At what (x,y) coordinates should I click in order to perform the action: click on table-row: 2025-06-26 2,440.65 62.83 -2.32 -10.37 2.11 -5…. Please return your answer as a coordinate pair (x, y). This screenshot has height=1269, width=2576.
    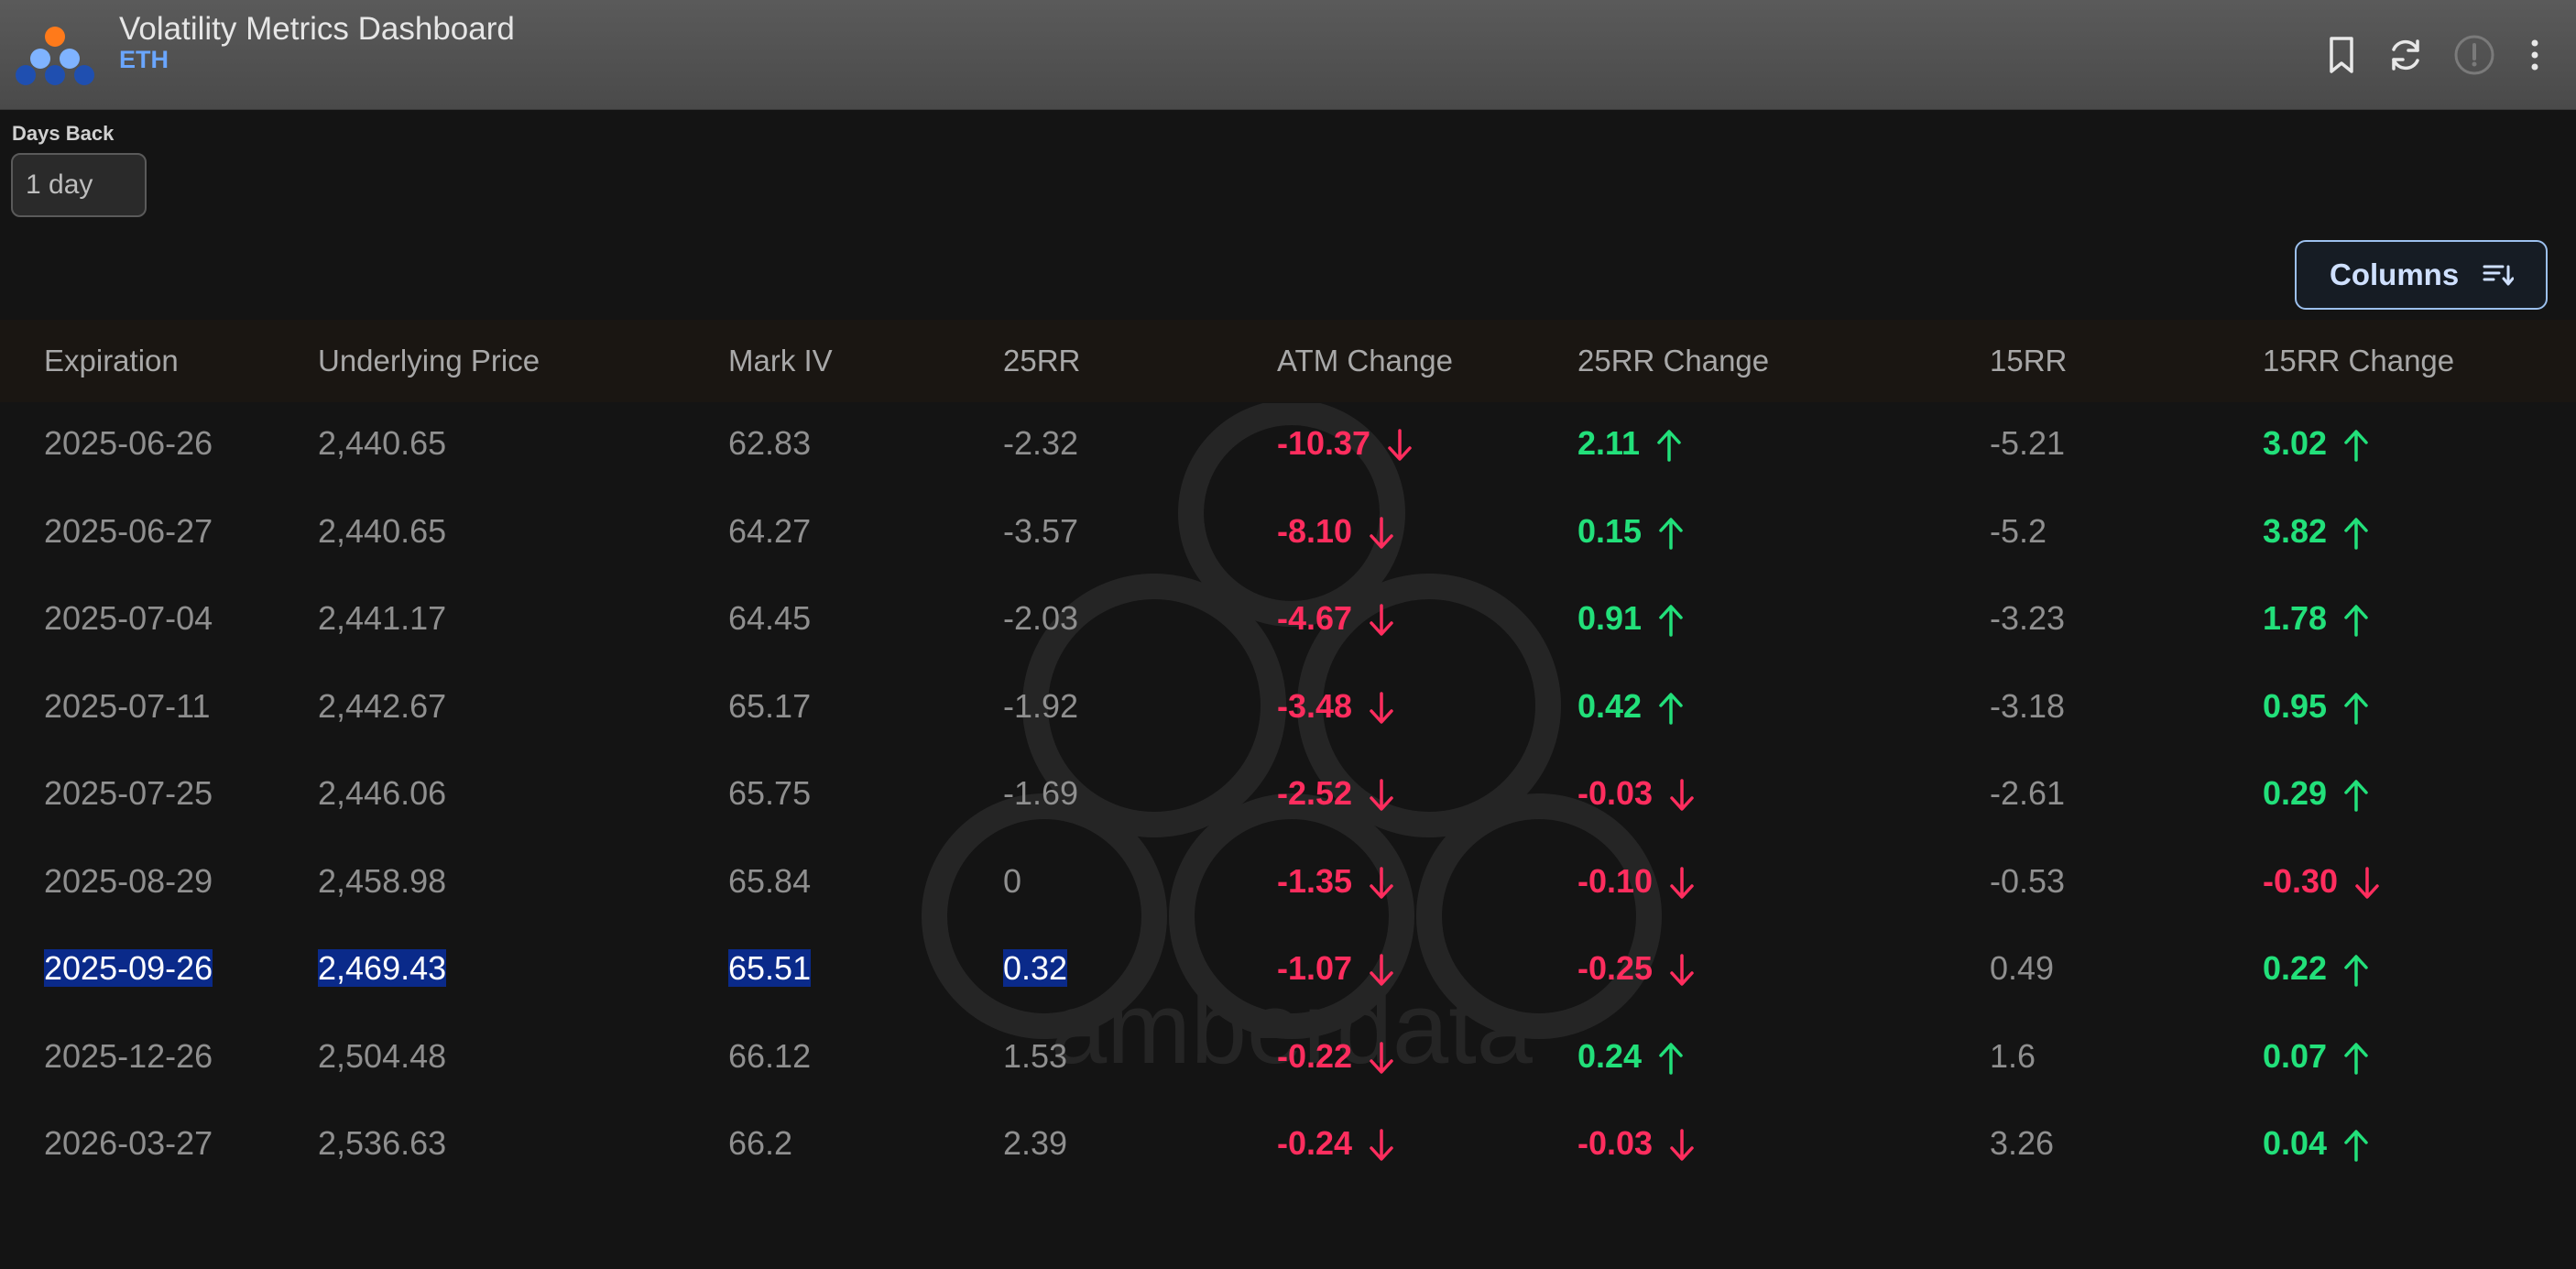
    Looking at the image, I should click on (1288, 446).